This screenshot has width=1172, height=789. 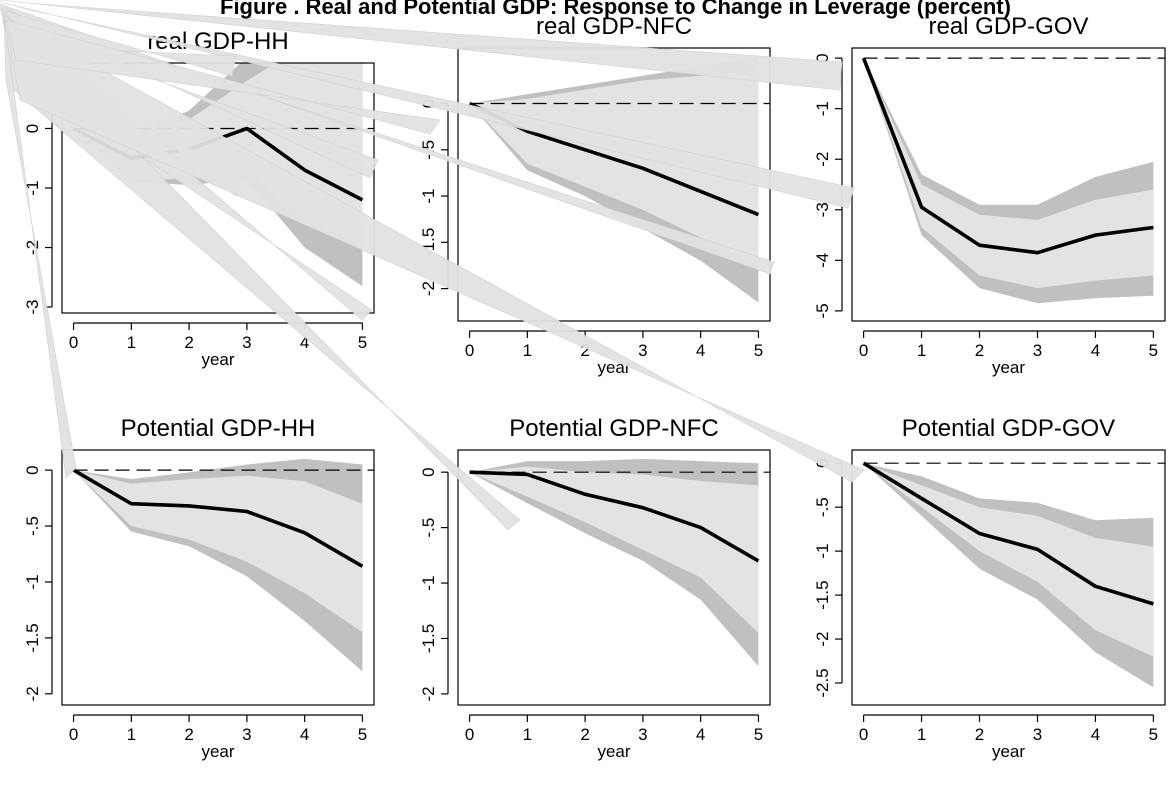 I want to click on panel-title: real GDP-GOV, so click(x=1008, y=26).